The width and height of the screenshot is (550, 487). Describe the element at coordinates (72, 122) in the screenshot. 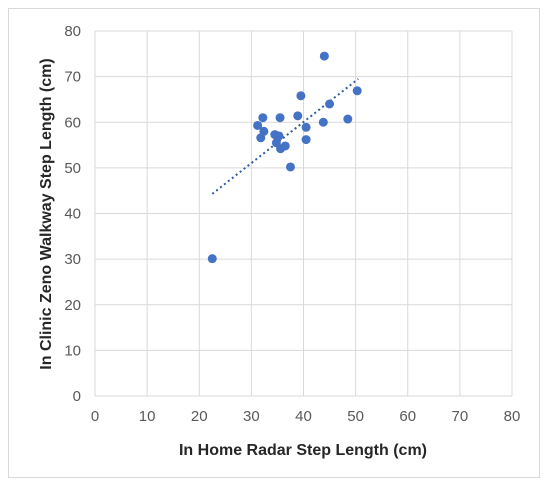

I see `y-tick-label: 60` at that location.